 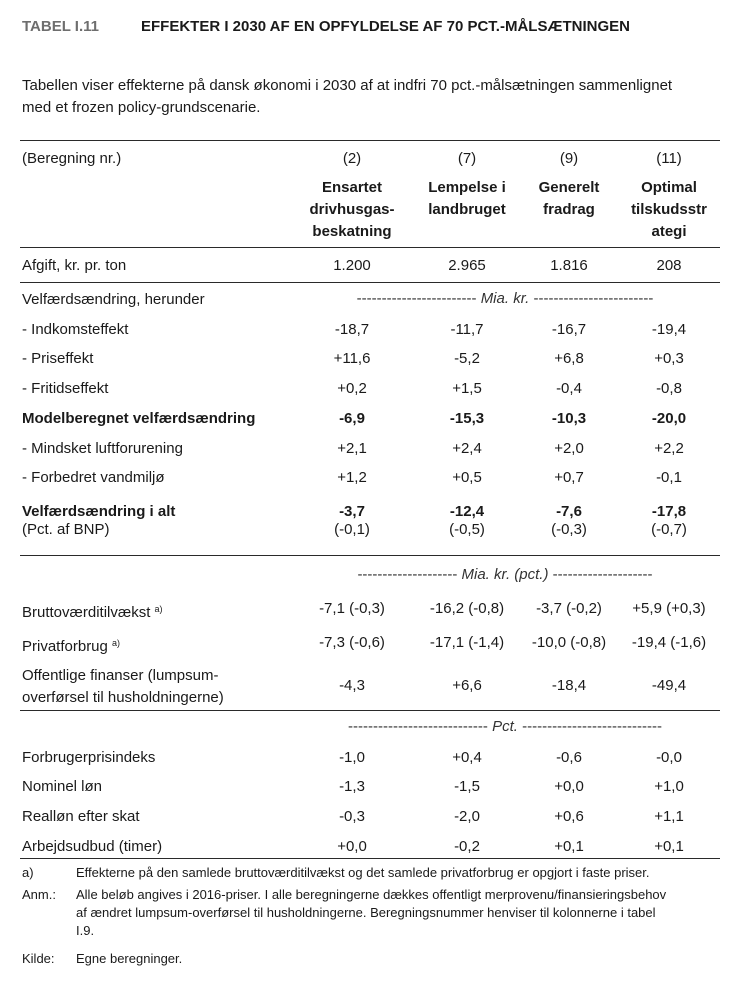 I want to click on row-label: Bruttoværditilvækst a), so click(x=92, y=611).